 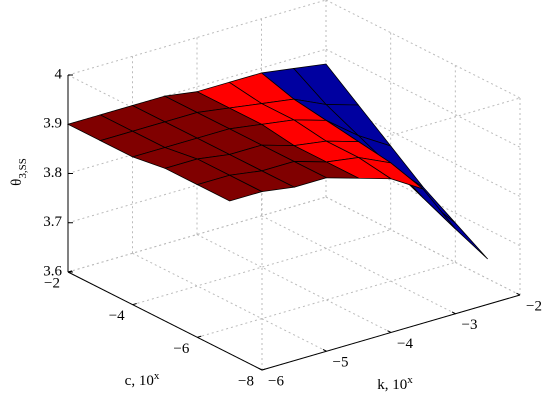 I want to click on z-axis-label: θ3,SS, so click(x=18, y=172).